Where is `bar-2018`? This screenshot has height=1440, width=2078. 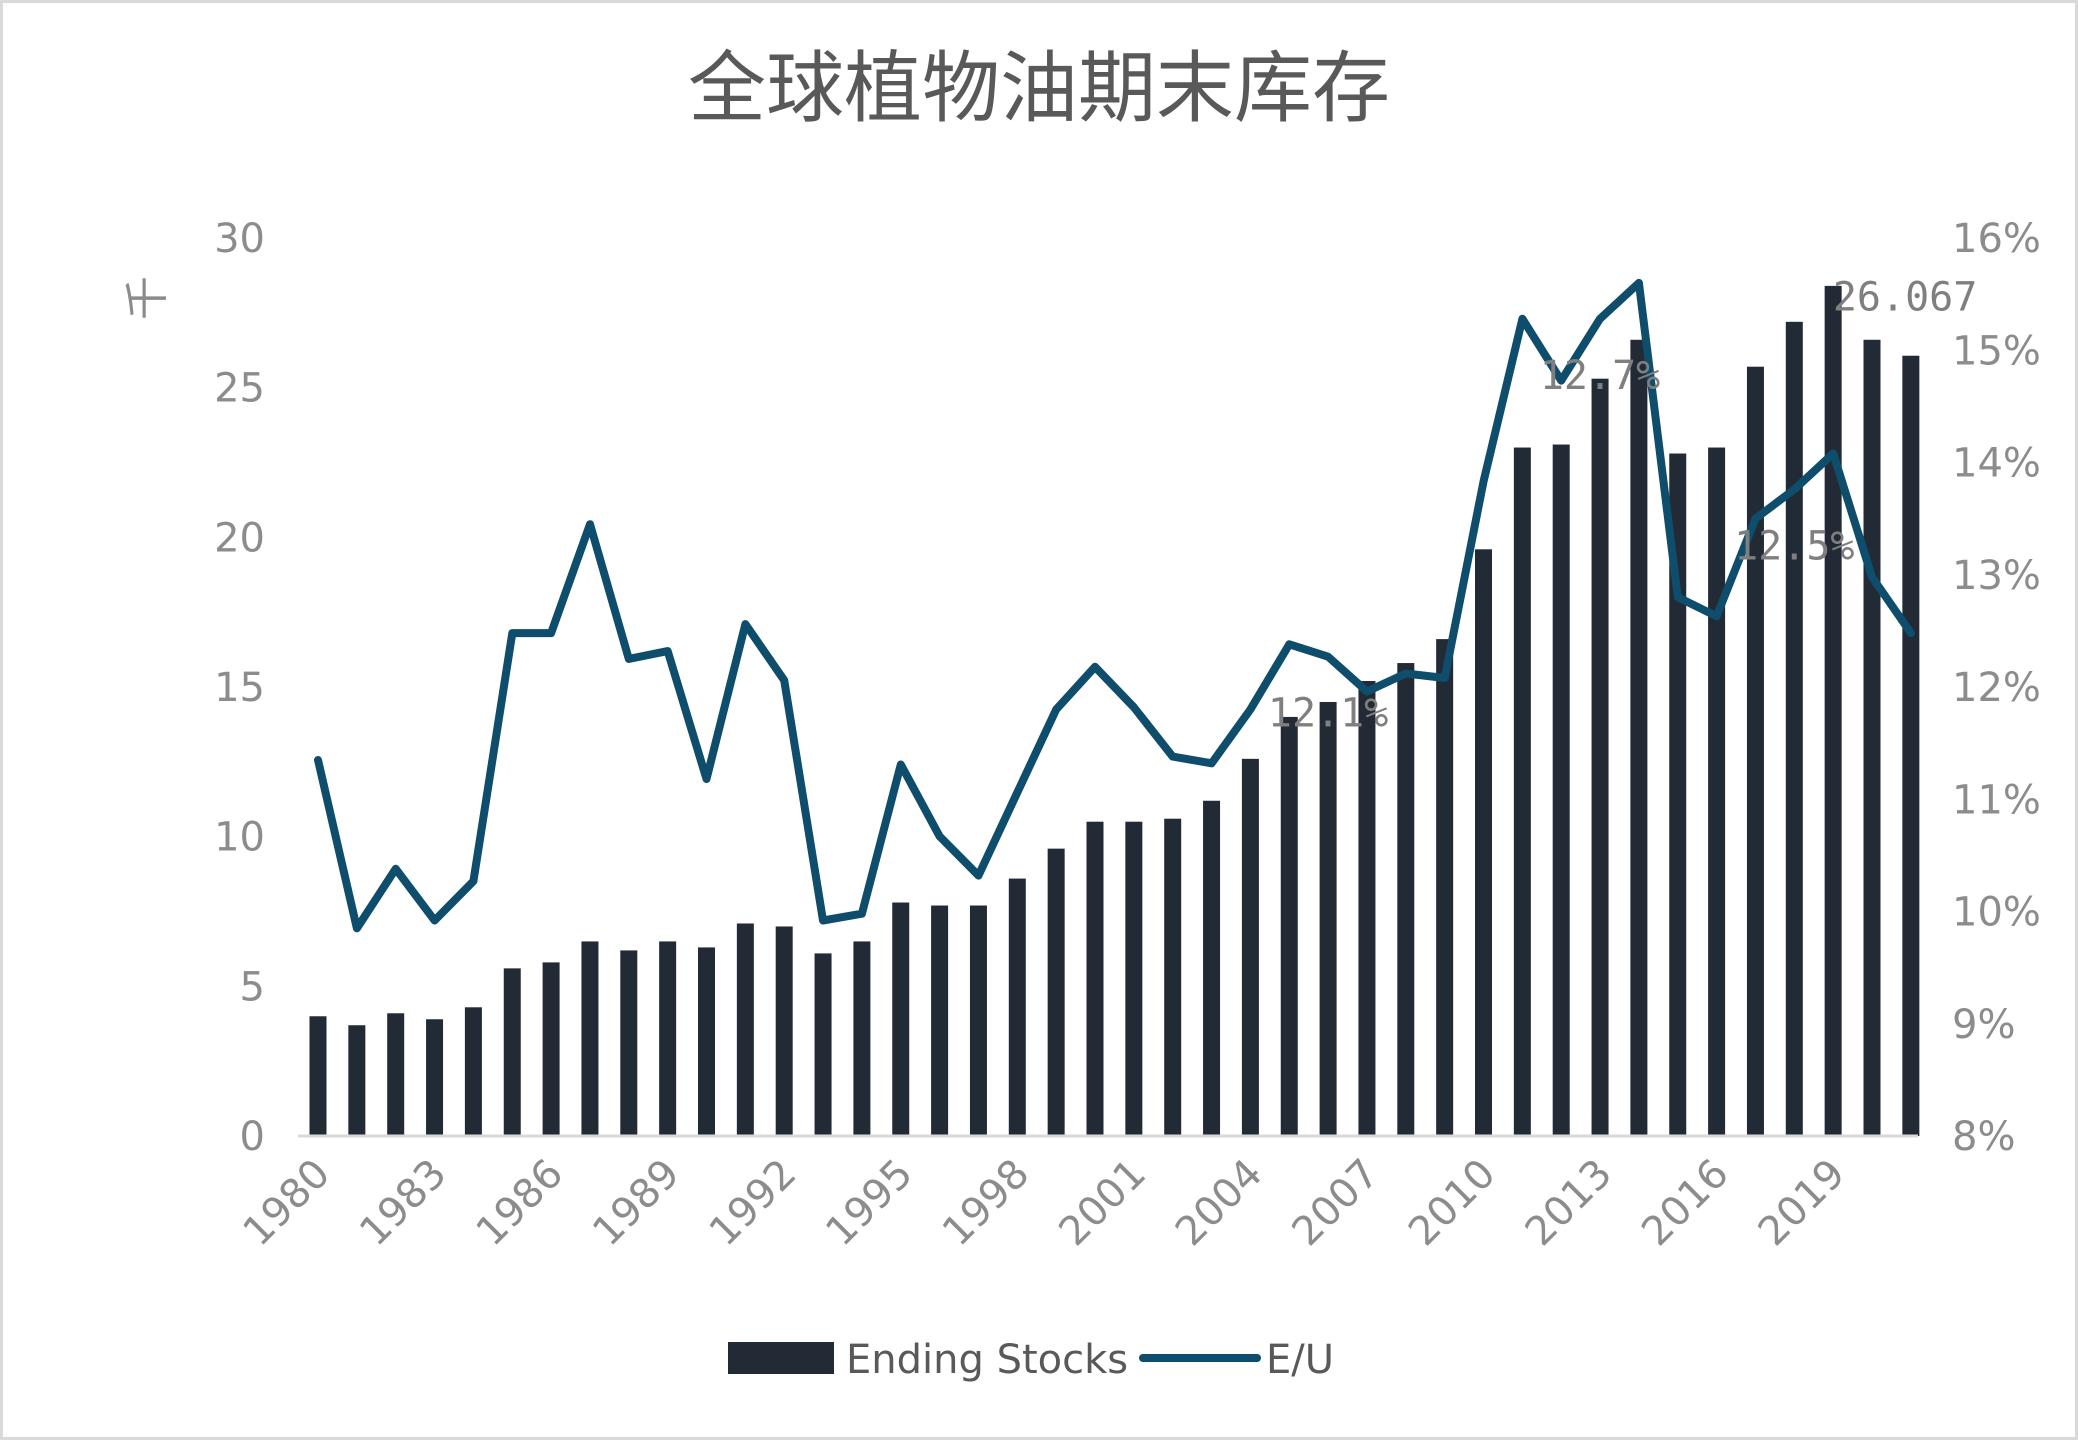 bar-2018 is located at coordinates (1794, 728).